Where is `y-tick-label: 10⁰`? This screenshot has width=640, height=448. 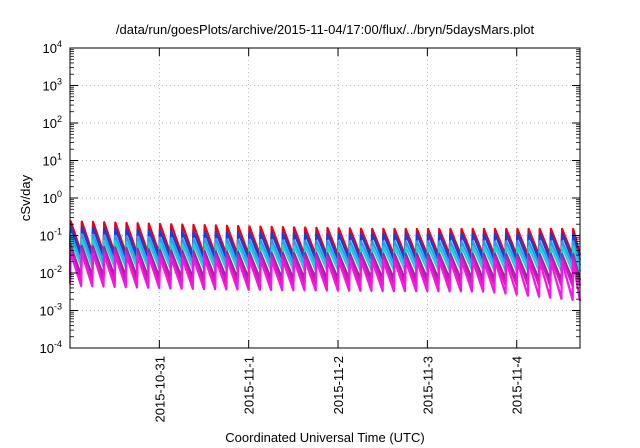
y-tick-label: 10⁰ is located at coordinates (52, 197).